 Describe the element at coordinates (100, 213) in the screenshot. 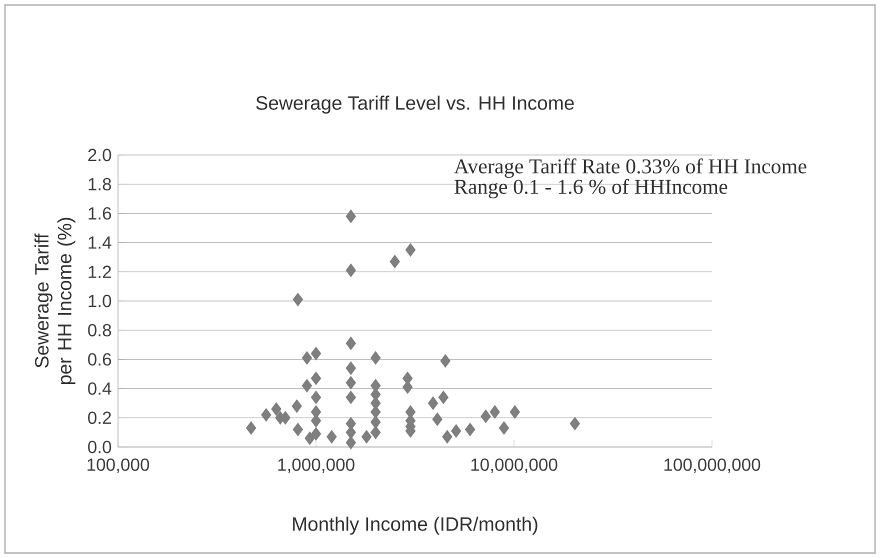

I see `y-tick-label: 1.6` at that location.